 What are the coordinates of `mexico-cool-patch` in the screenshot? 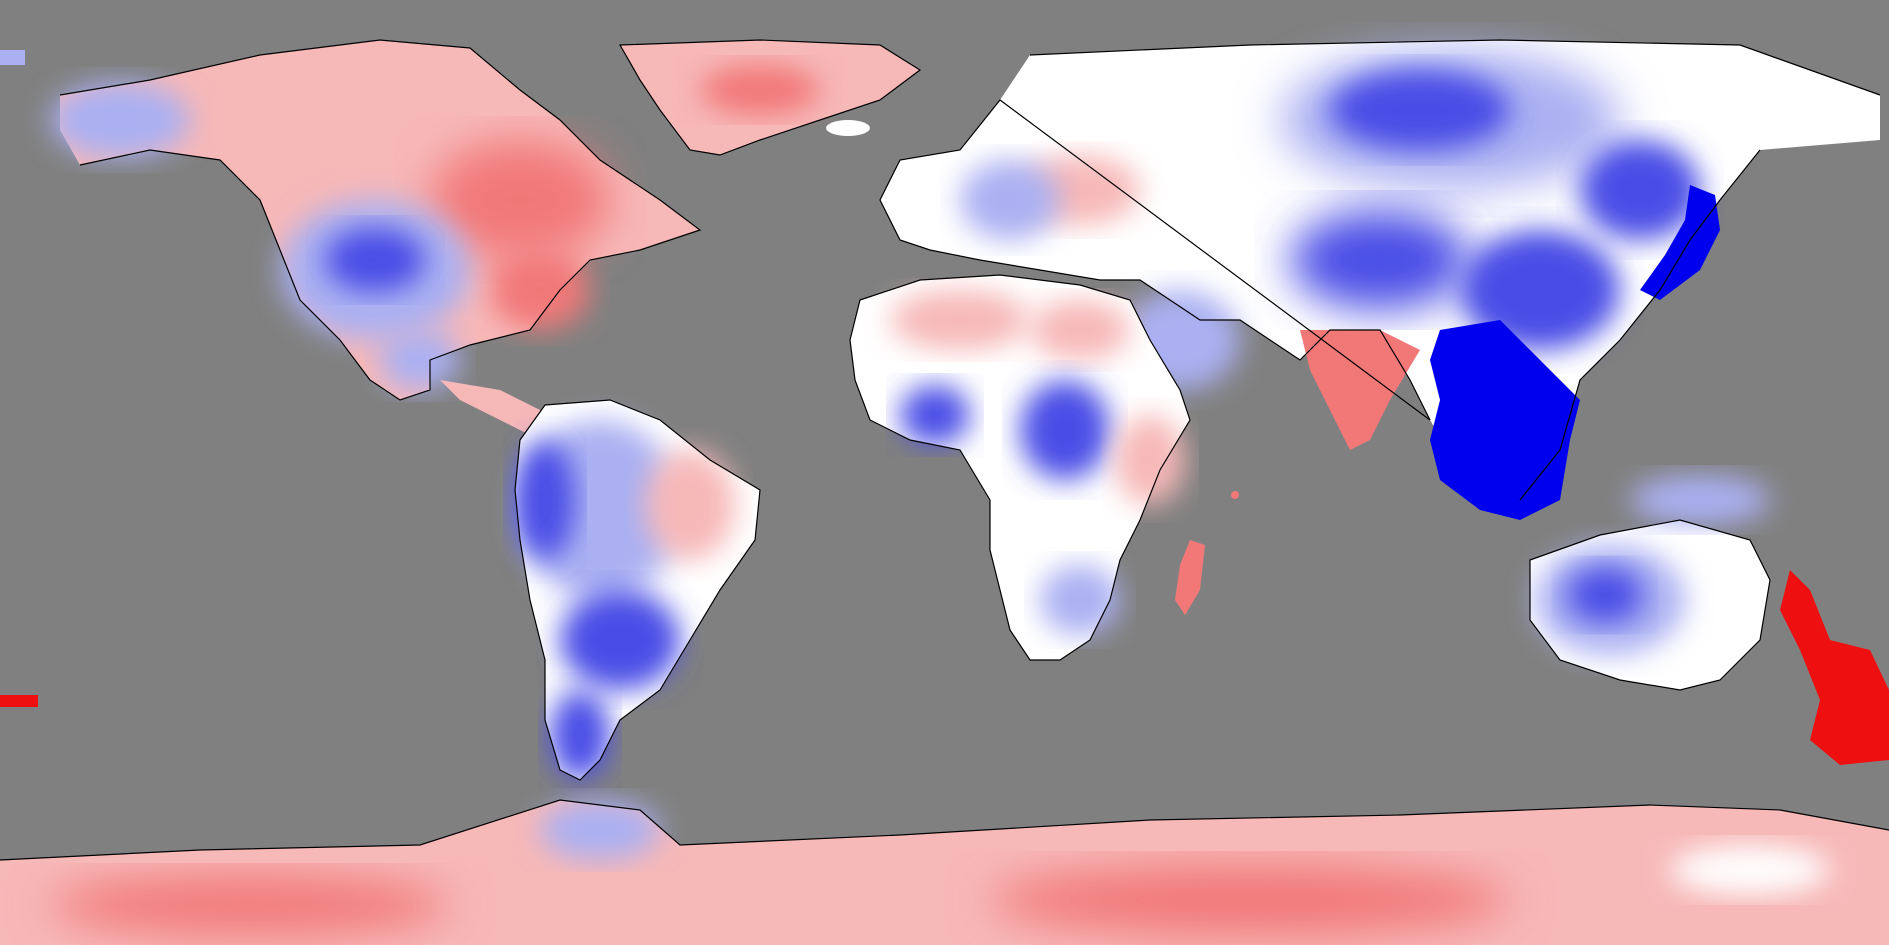 It's located at (420, 360).